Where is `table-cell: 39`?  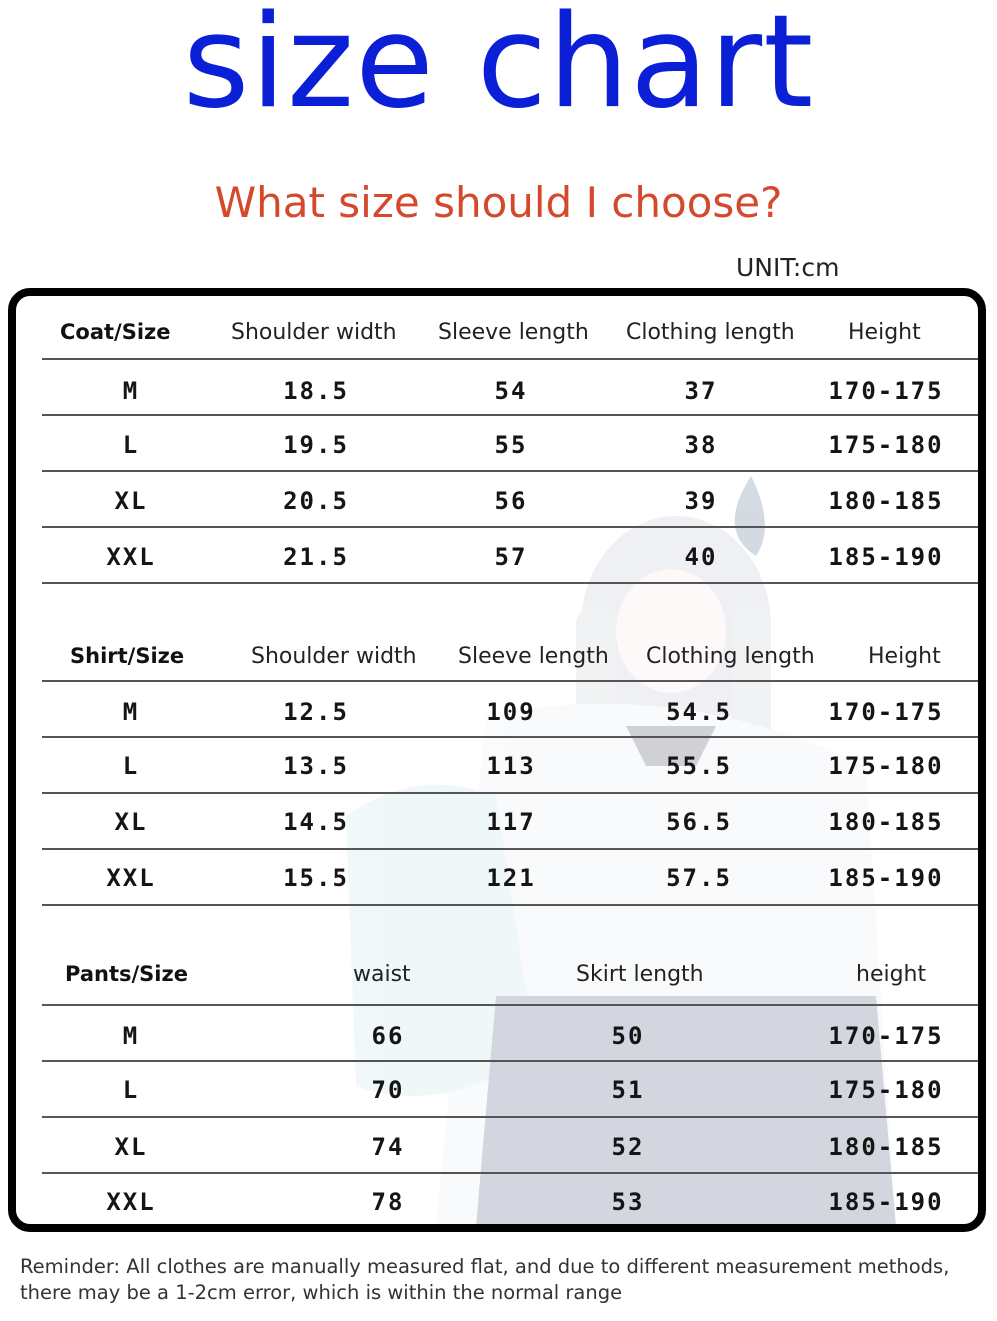 table-cell: 39 is located at coordinates (701, 501).